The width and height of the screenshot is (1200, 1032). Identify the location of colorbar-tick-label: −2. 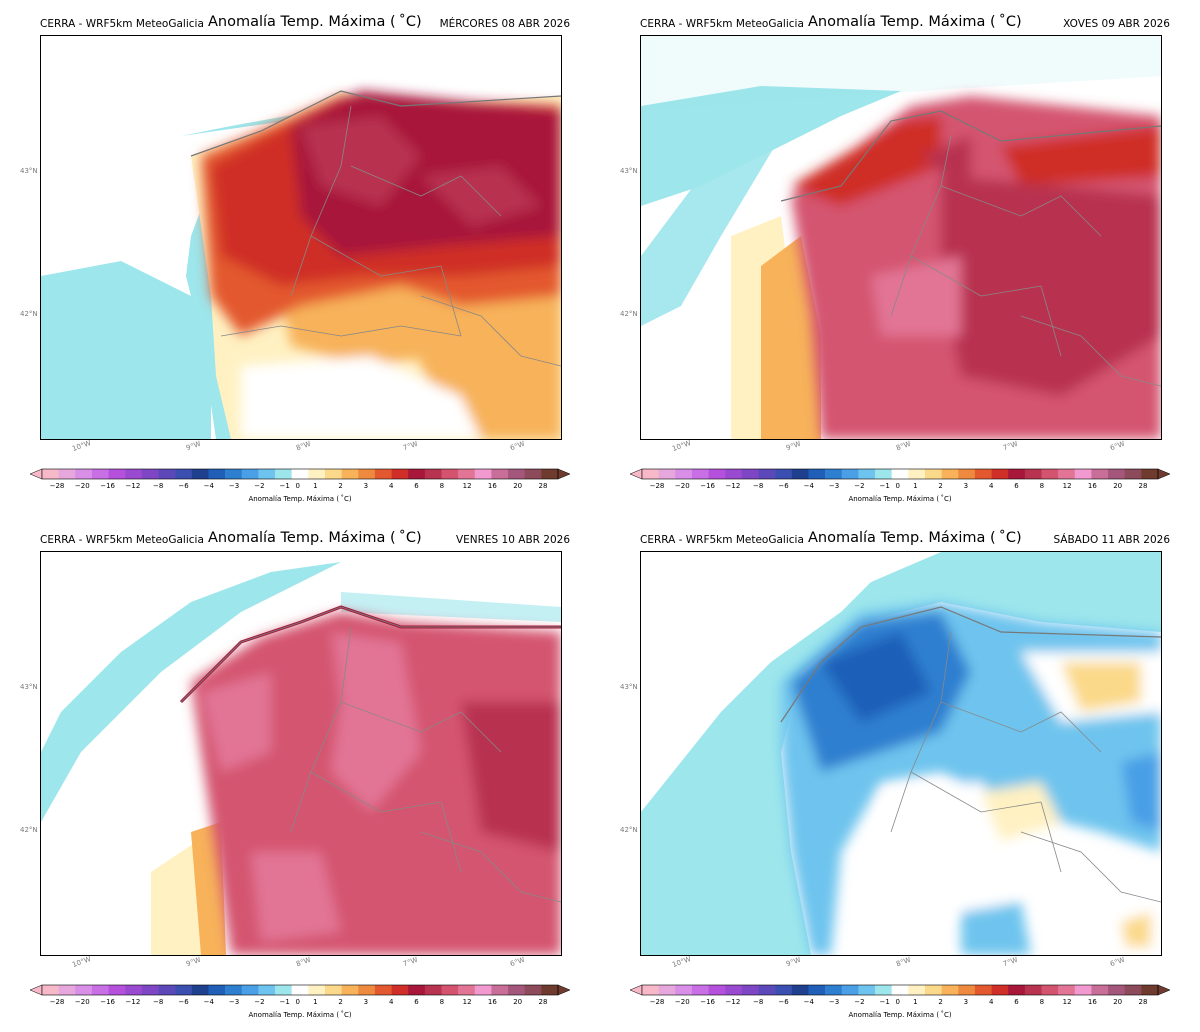
(259, 486).